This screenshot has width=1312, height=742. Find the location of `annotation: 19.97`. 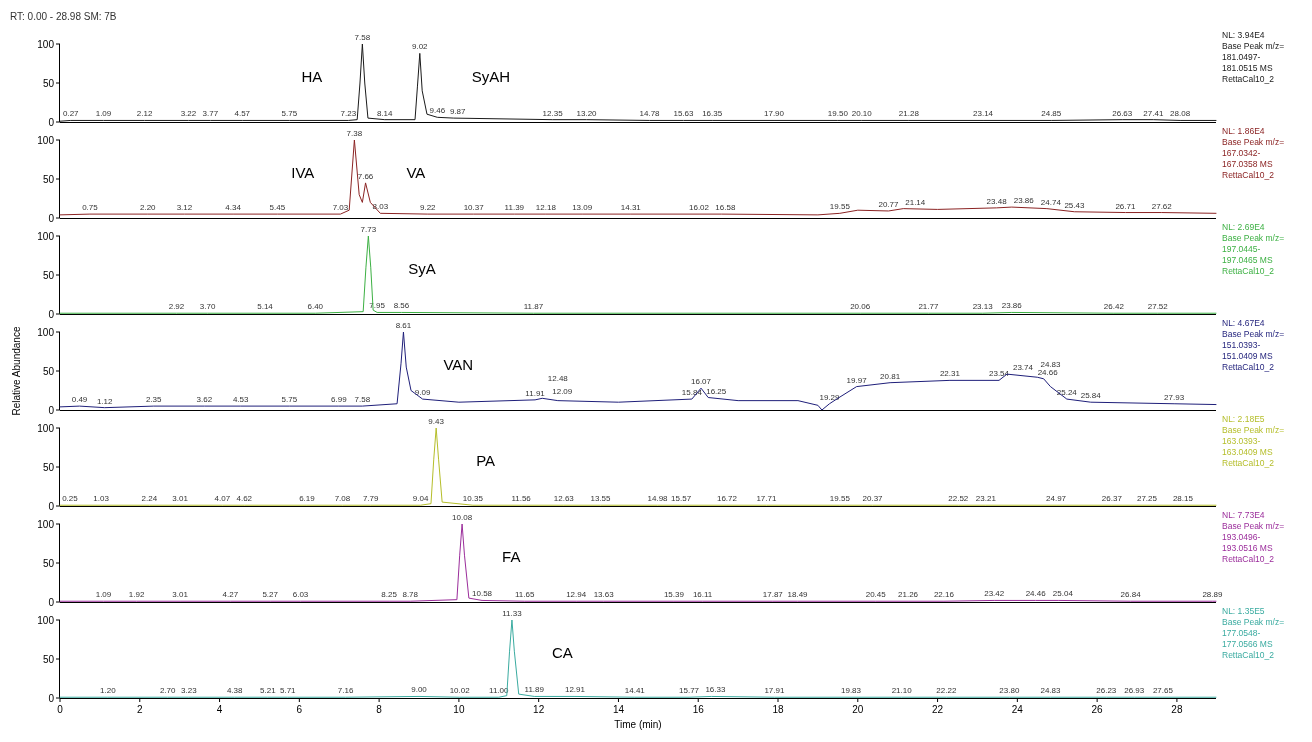

annotation: 19.97 is located at coordinates (857, 380).